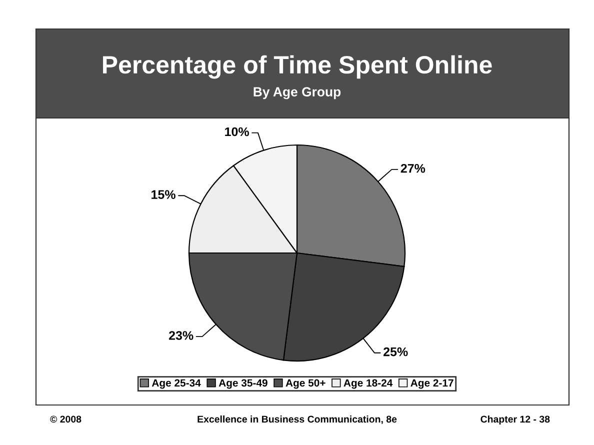 This screenshot has height=445, width=594. Describe the element at coordinates (368, 384) in the screenshot. I see `legend-label: Age 18-24` at that location.